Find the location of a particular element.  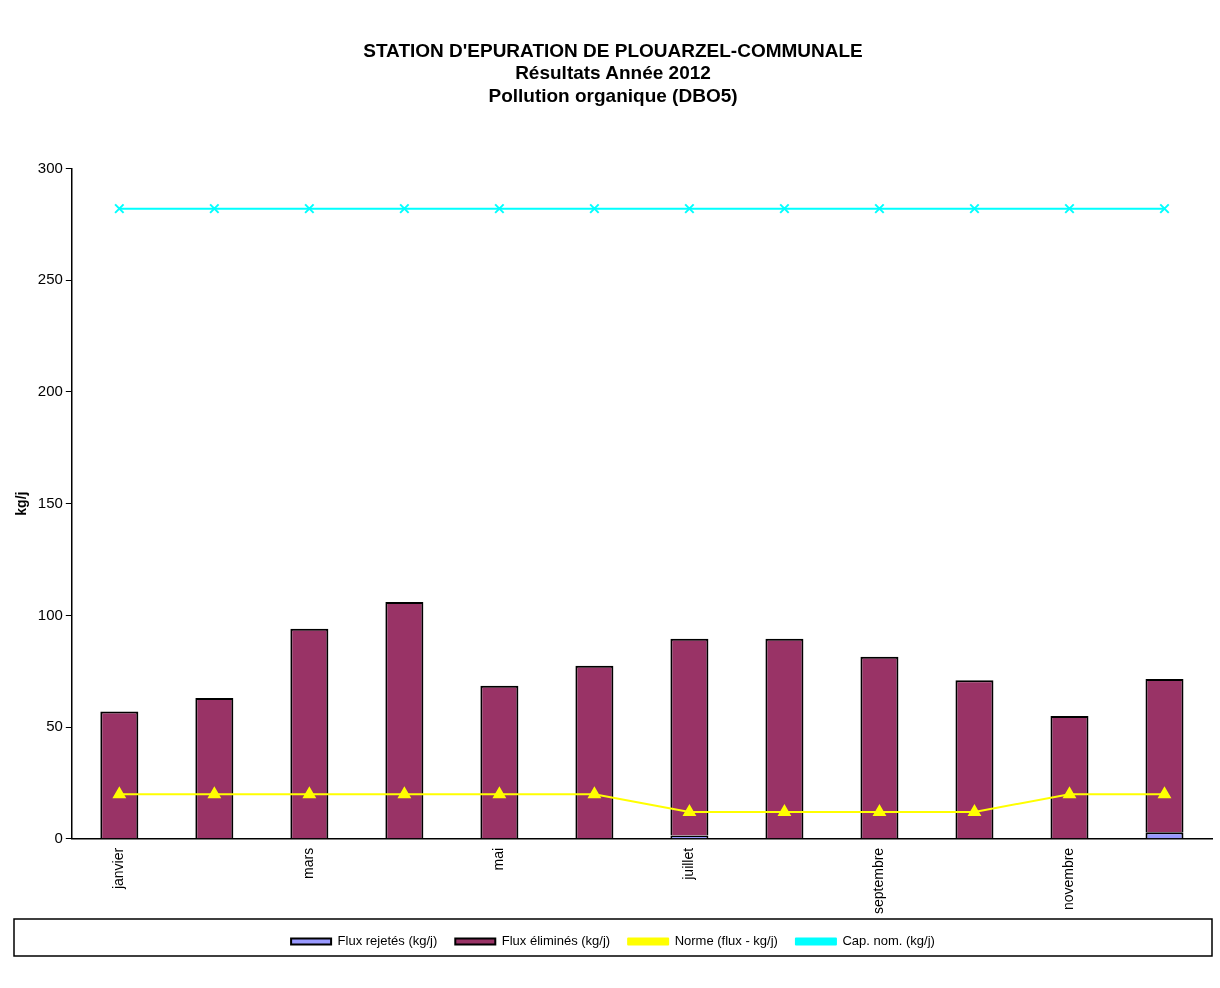

legend-label: Cap. nom. (kg/j) is located at coordinates (888, 941).